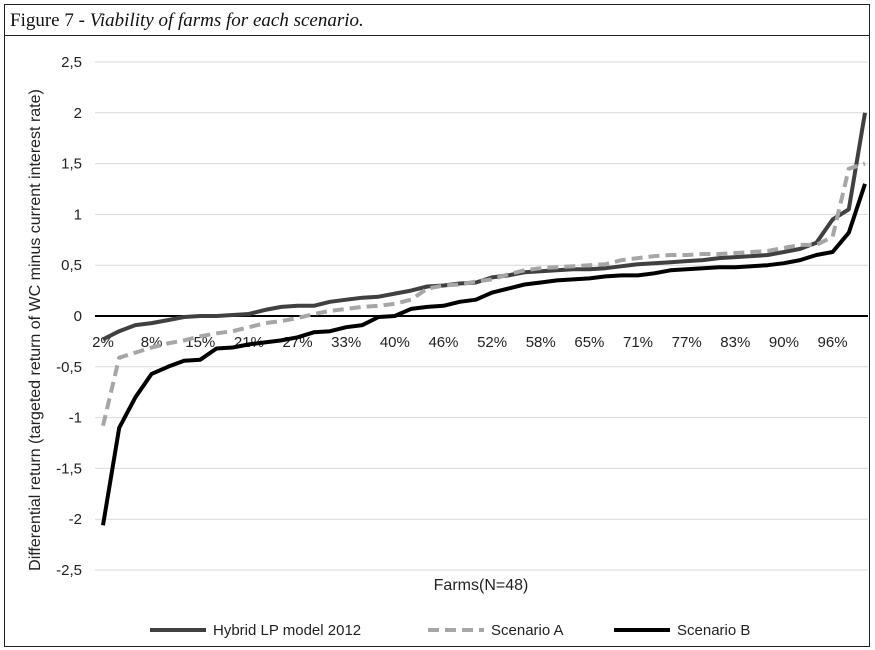  I want to click on y-tick-label: 2,5, so click(71, 62).